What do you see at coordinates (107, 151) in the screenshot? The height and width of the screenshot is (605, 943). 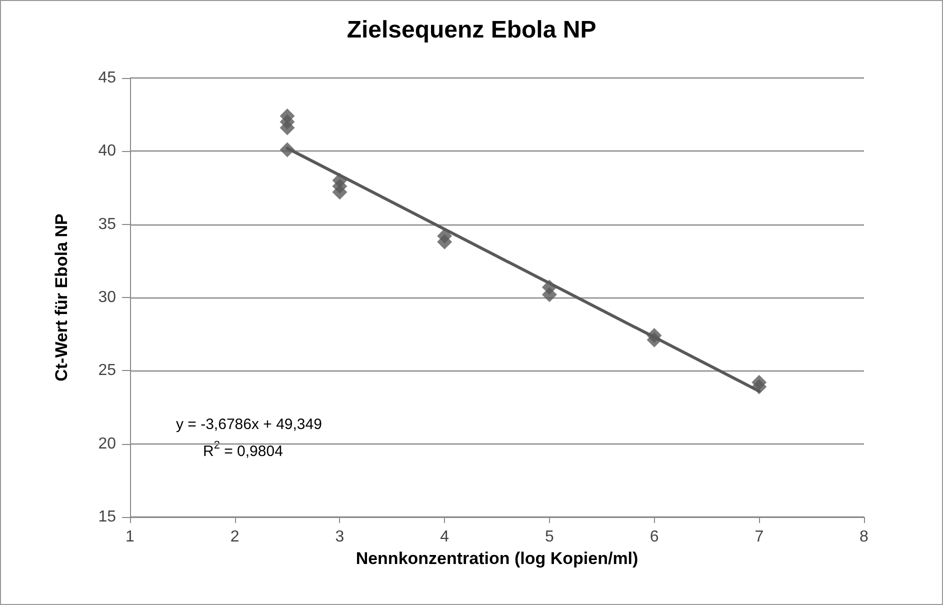 I see `y-tick-label: 40` at bounding box center [107, 151].